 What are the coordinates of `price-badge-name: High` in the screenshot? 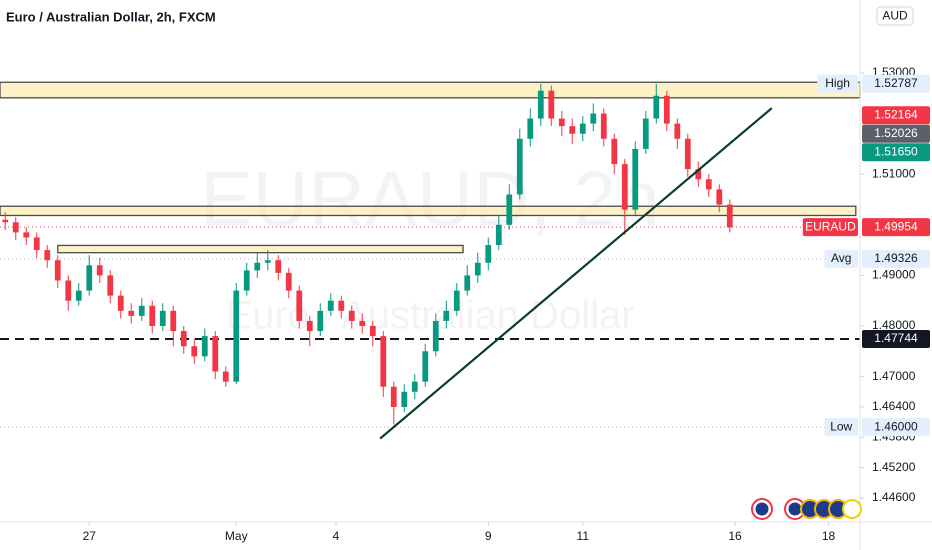 It's located at (837, 83).